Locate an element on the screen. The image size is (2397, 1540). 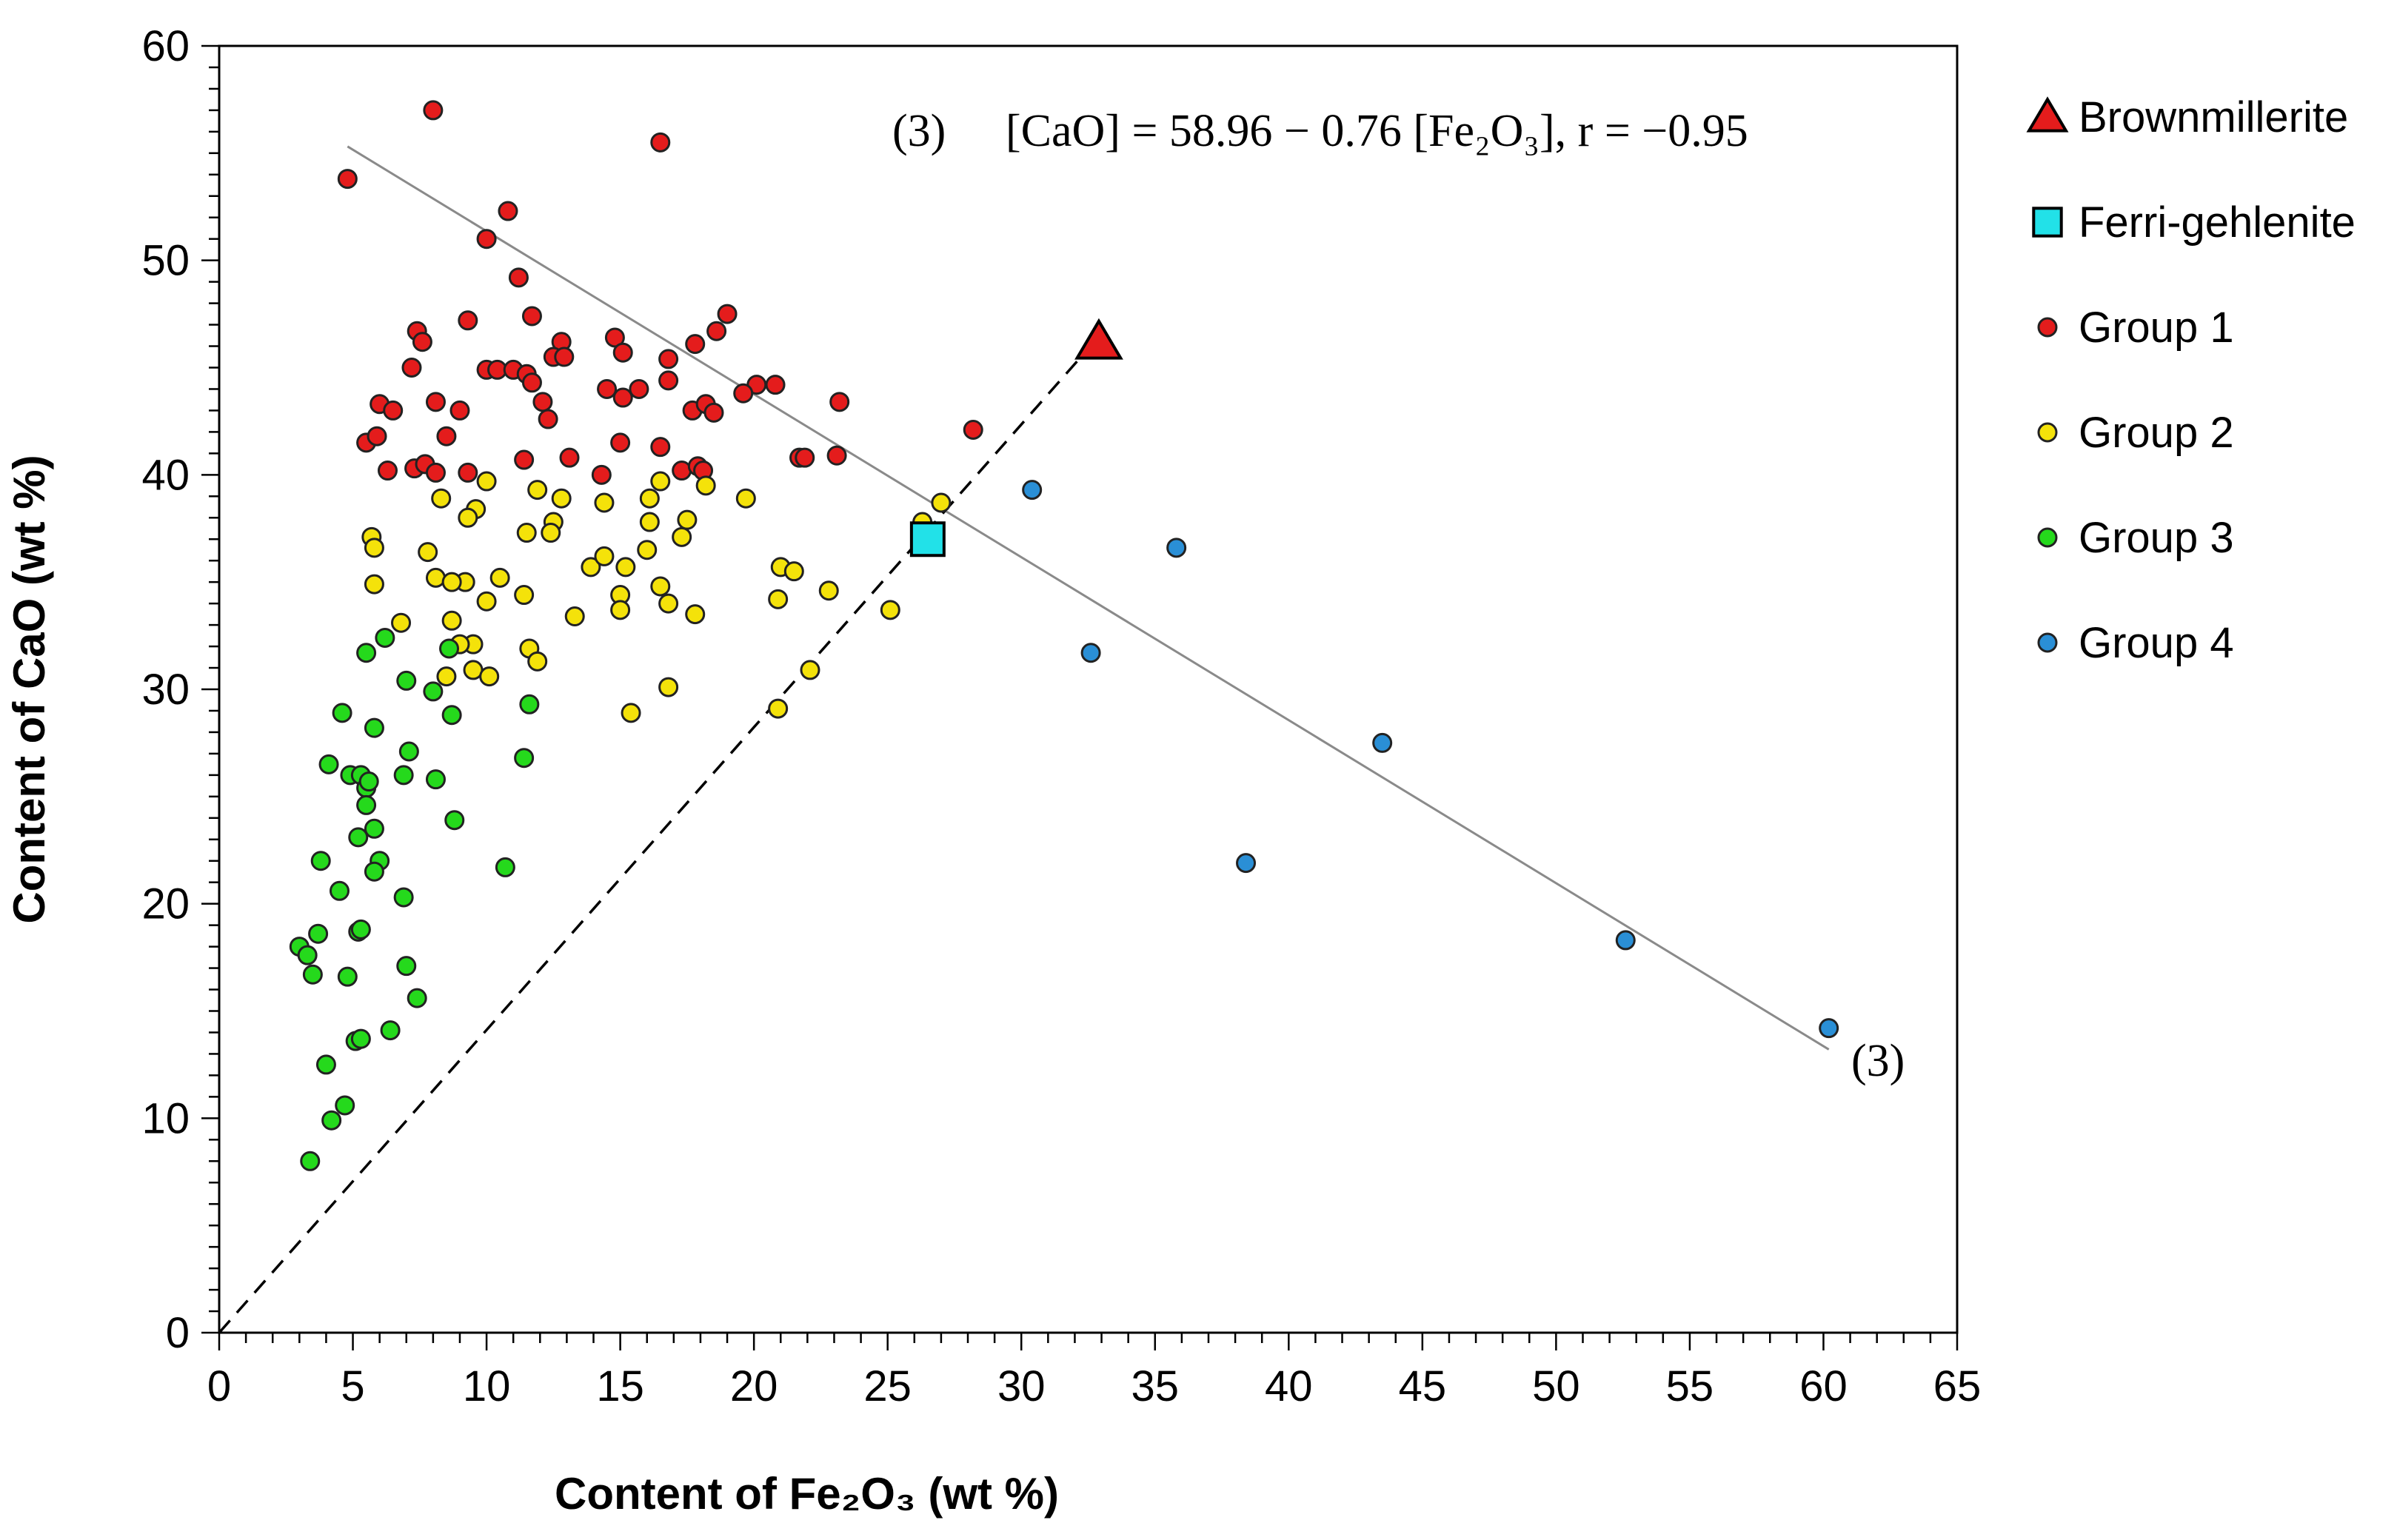
x-axis-title: Content of Fe₂O₃ (wt %) is located at coordinates (807, 1494).